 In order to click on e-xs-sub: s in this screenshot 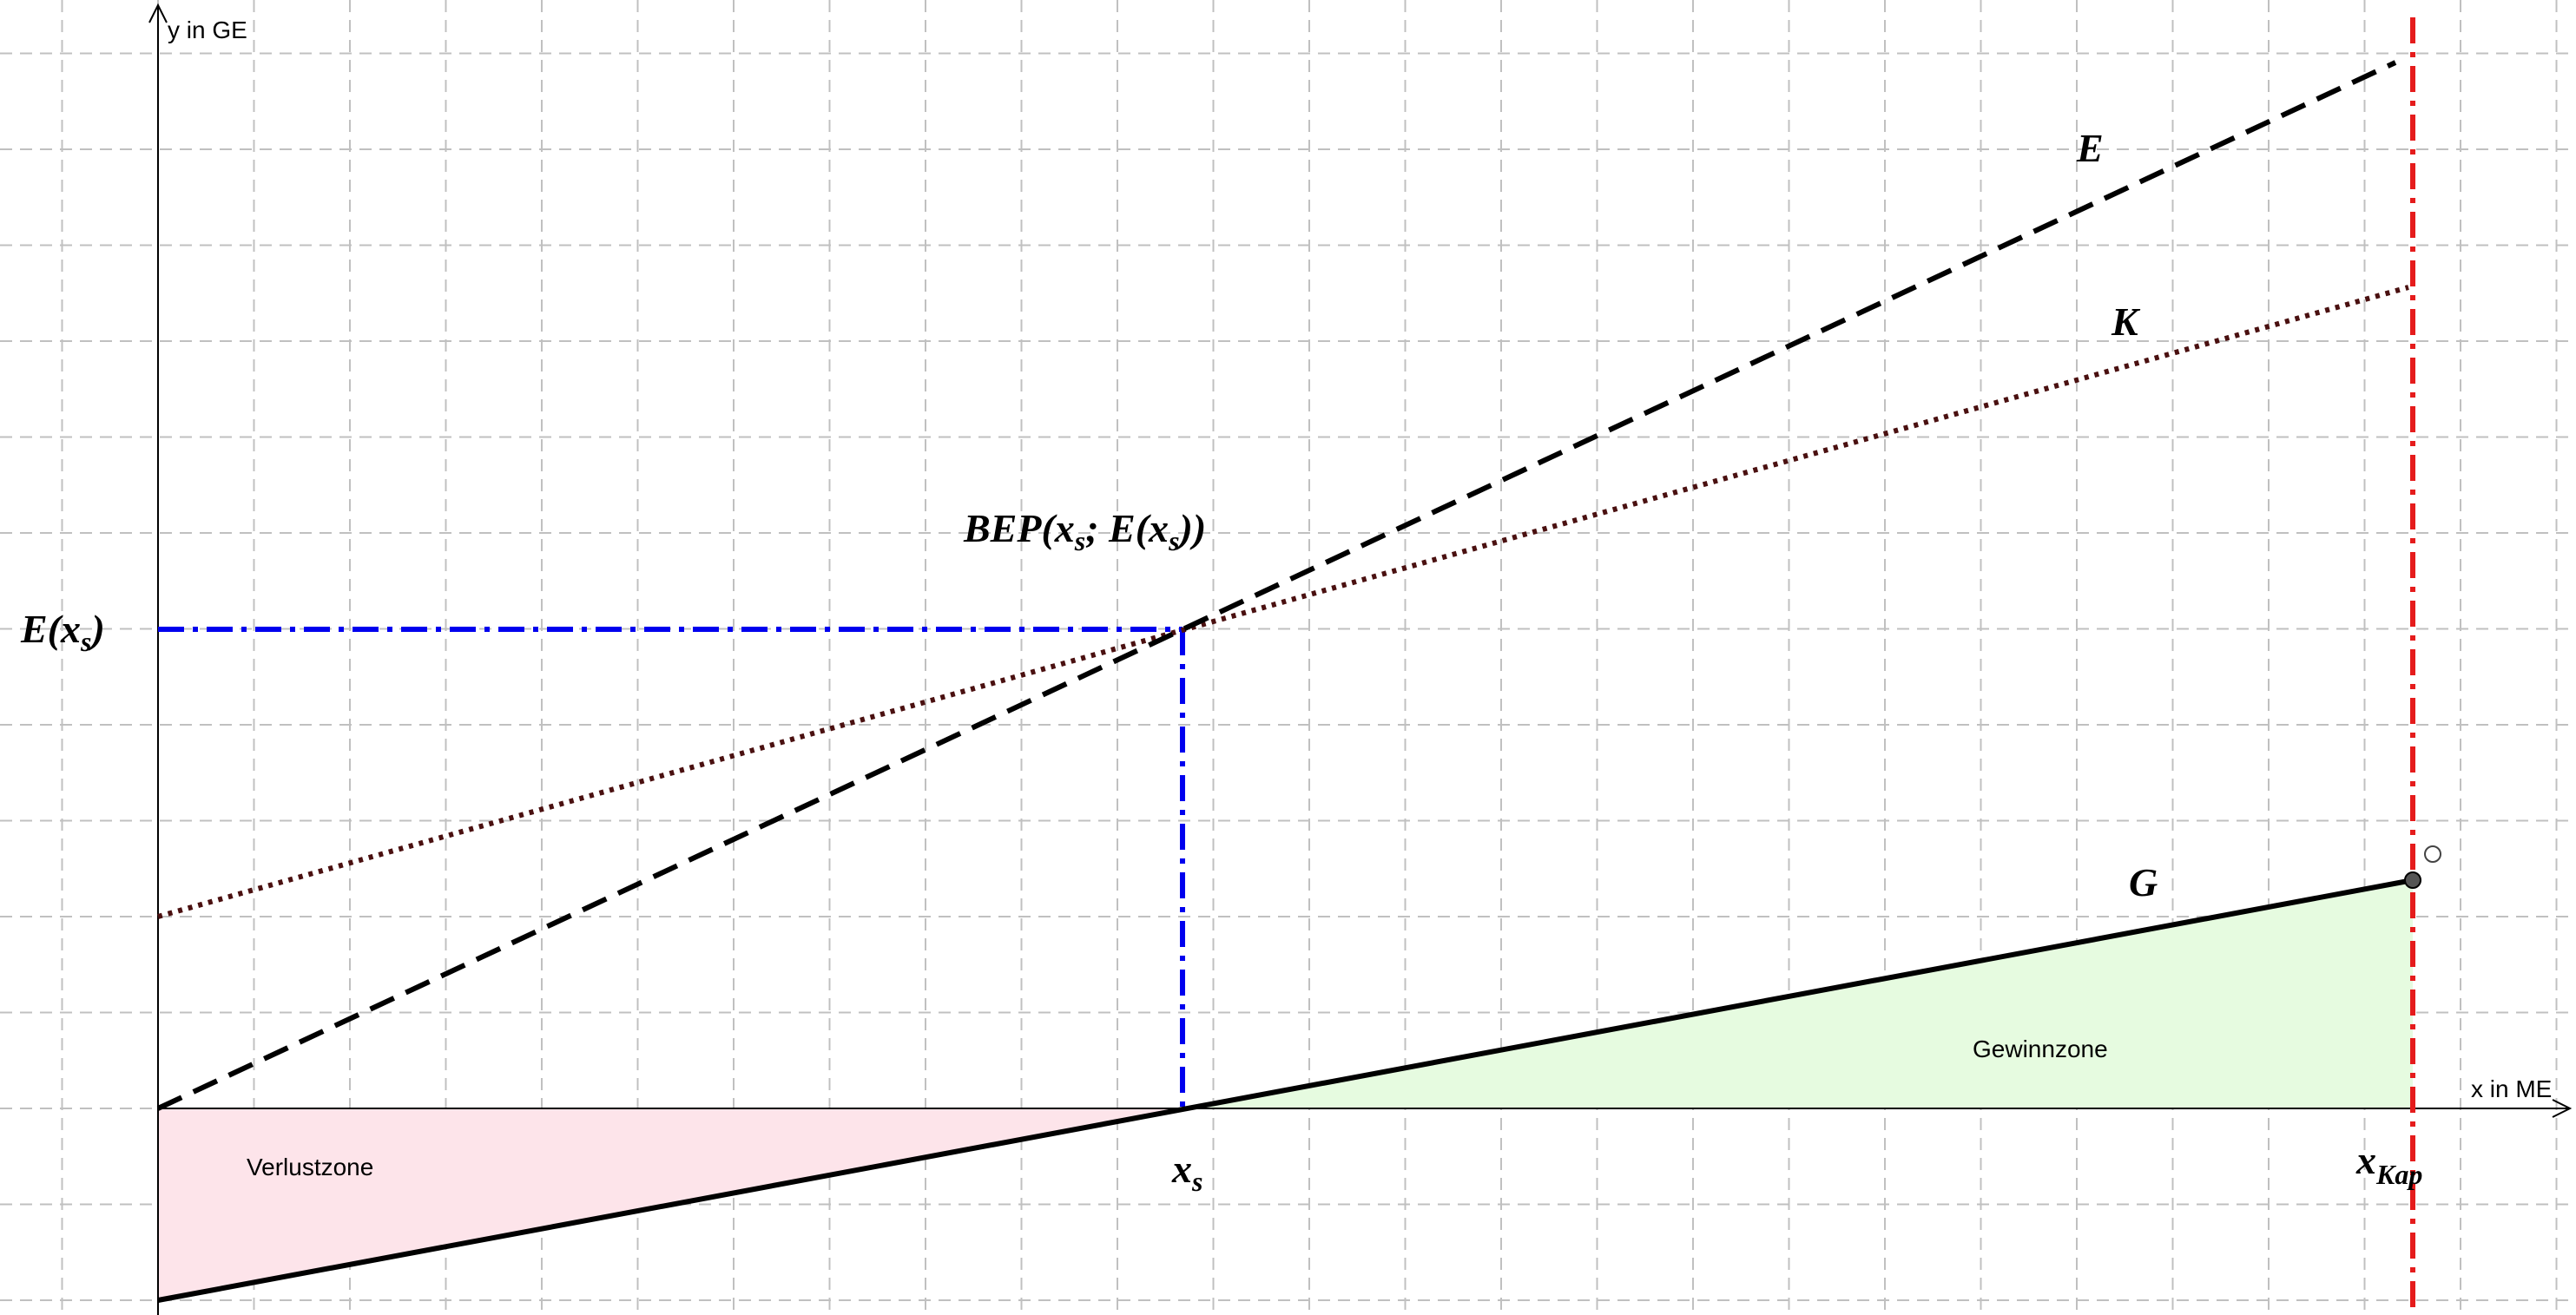, I will do `click(85, 641)`.